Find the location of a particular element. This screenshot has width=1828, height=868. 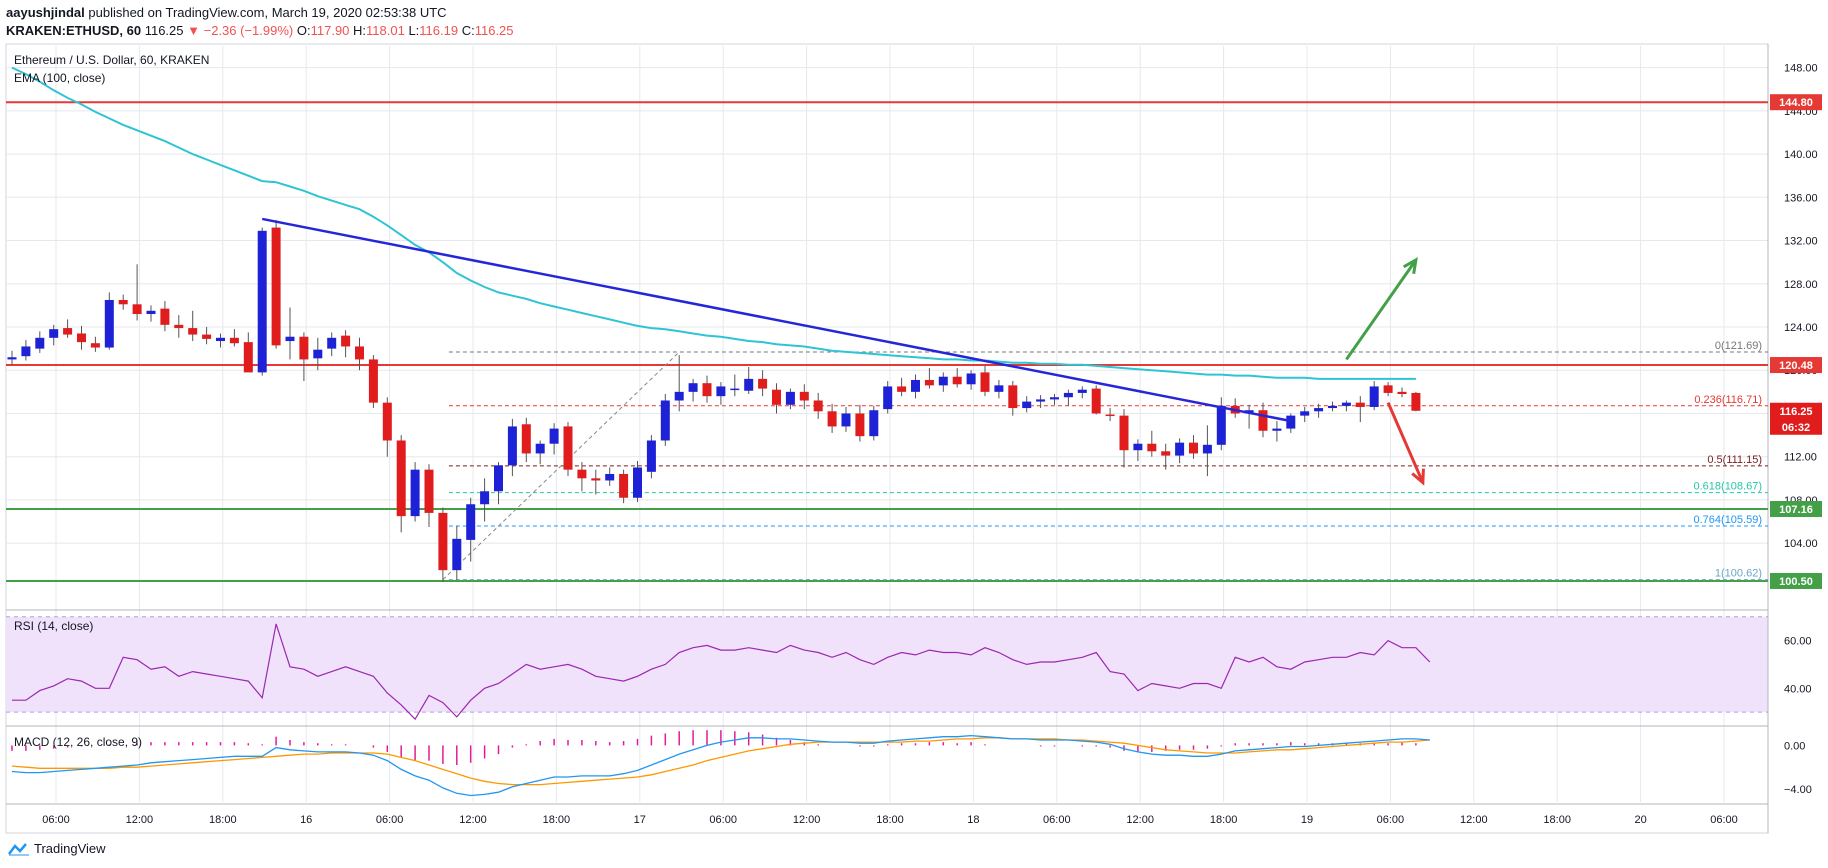

arrow-head is located at coordinates (1418, 477).